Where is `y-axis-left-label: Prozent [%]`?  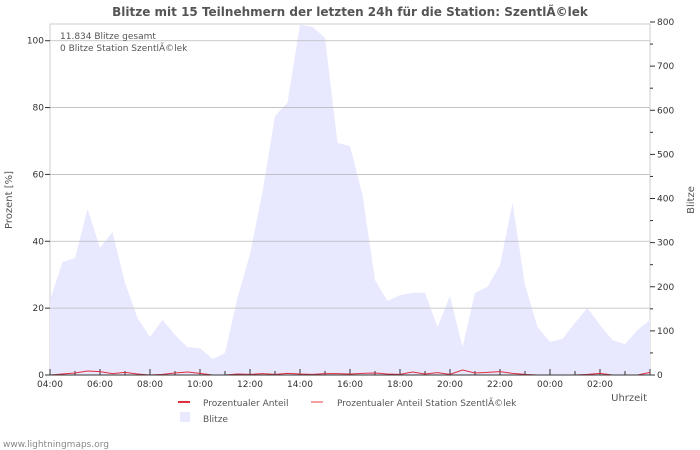 y-axis-left-label: Prozent [%] is located at coordinates (9, 200).